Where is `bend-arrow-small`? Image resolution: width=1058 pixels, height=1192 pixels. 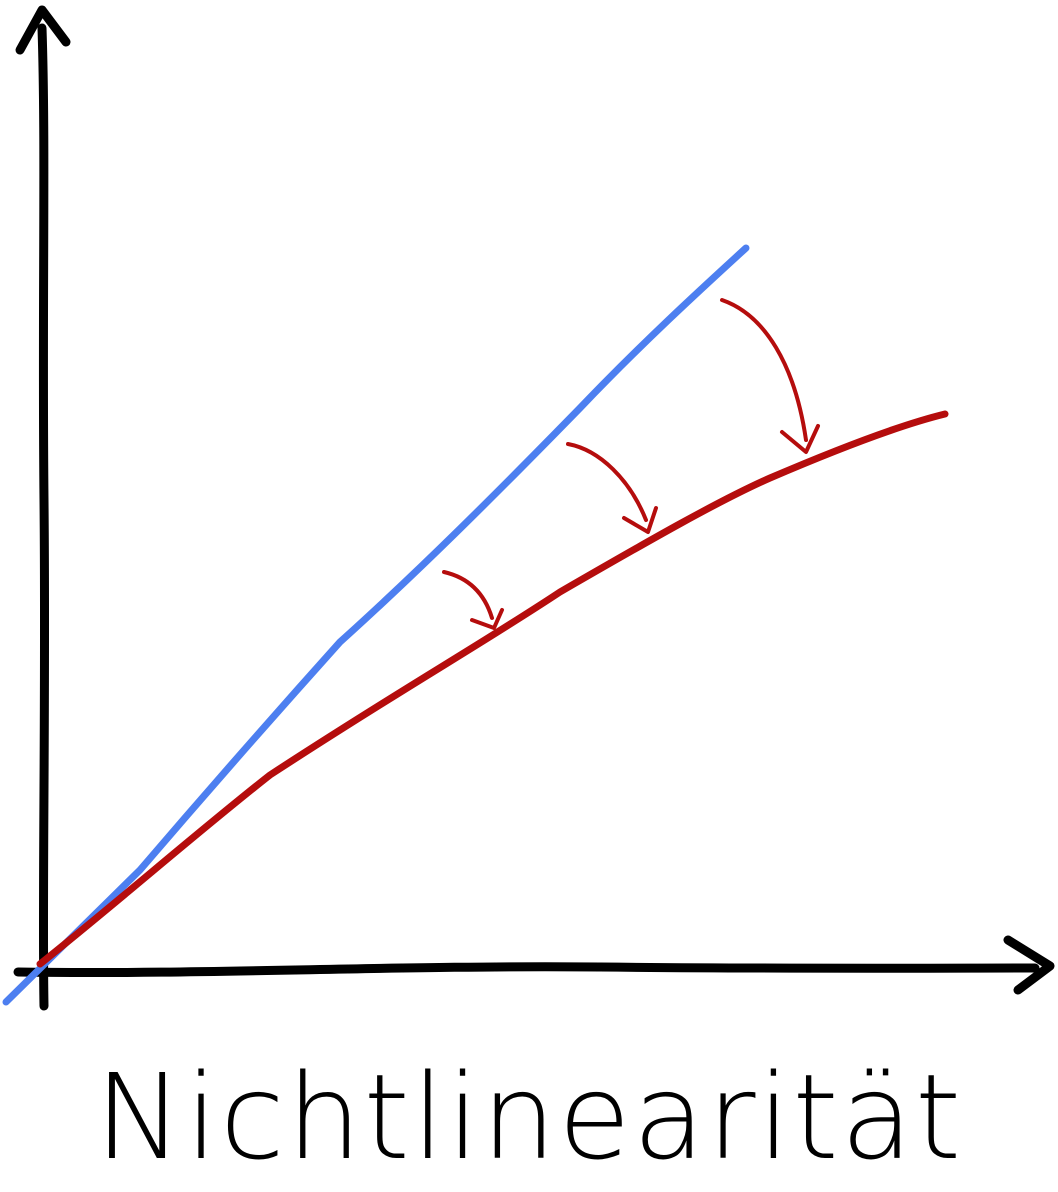 bend-arrow-small is located at coordinates (473, 600).